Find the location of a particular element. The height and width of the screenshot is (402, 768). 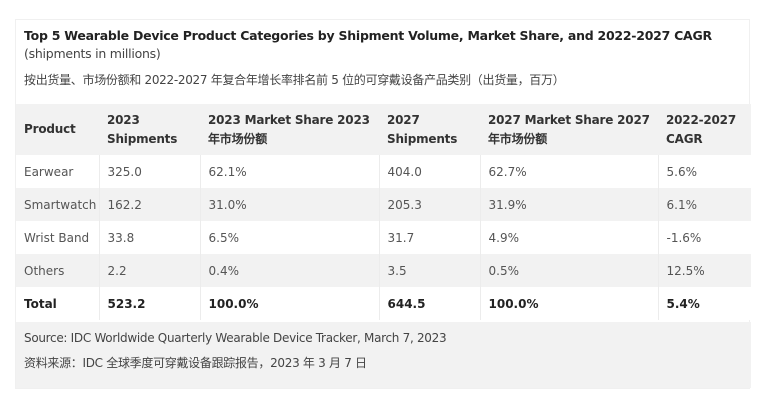

cell-product: Others is located at coordinates (57, 270).